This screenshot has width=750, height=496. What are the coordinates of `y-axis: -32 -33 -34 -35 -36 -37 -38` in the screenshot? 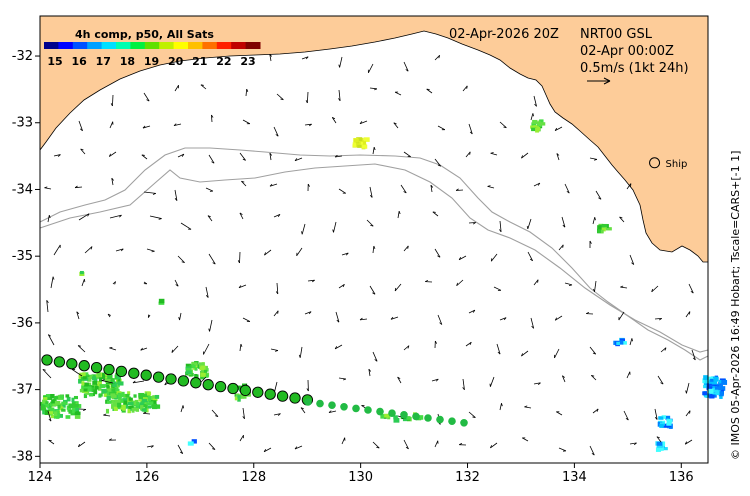 It's located at (26, 256).